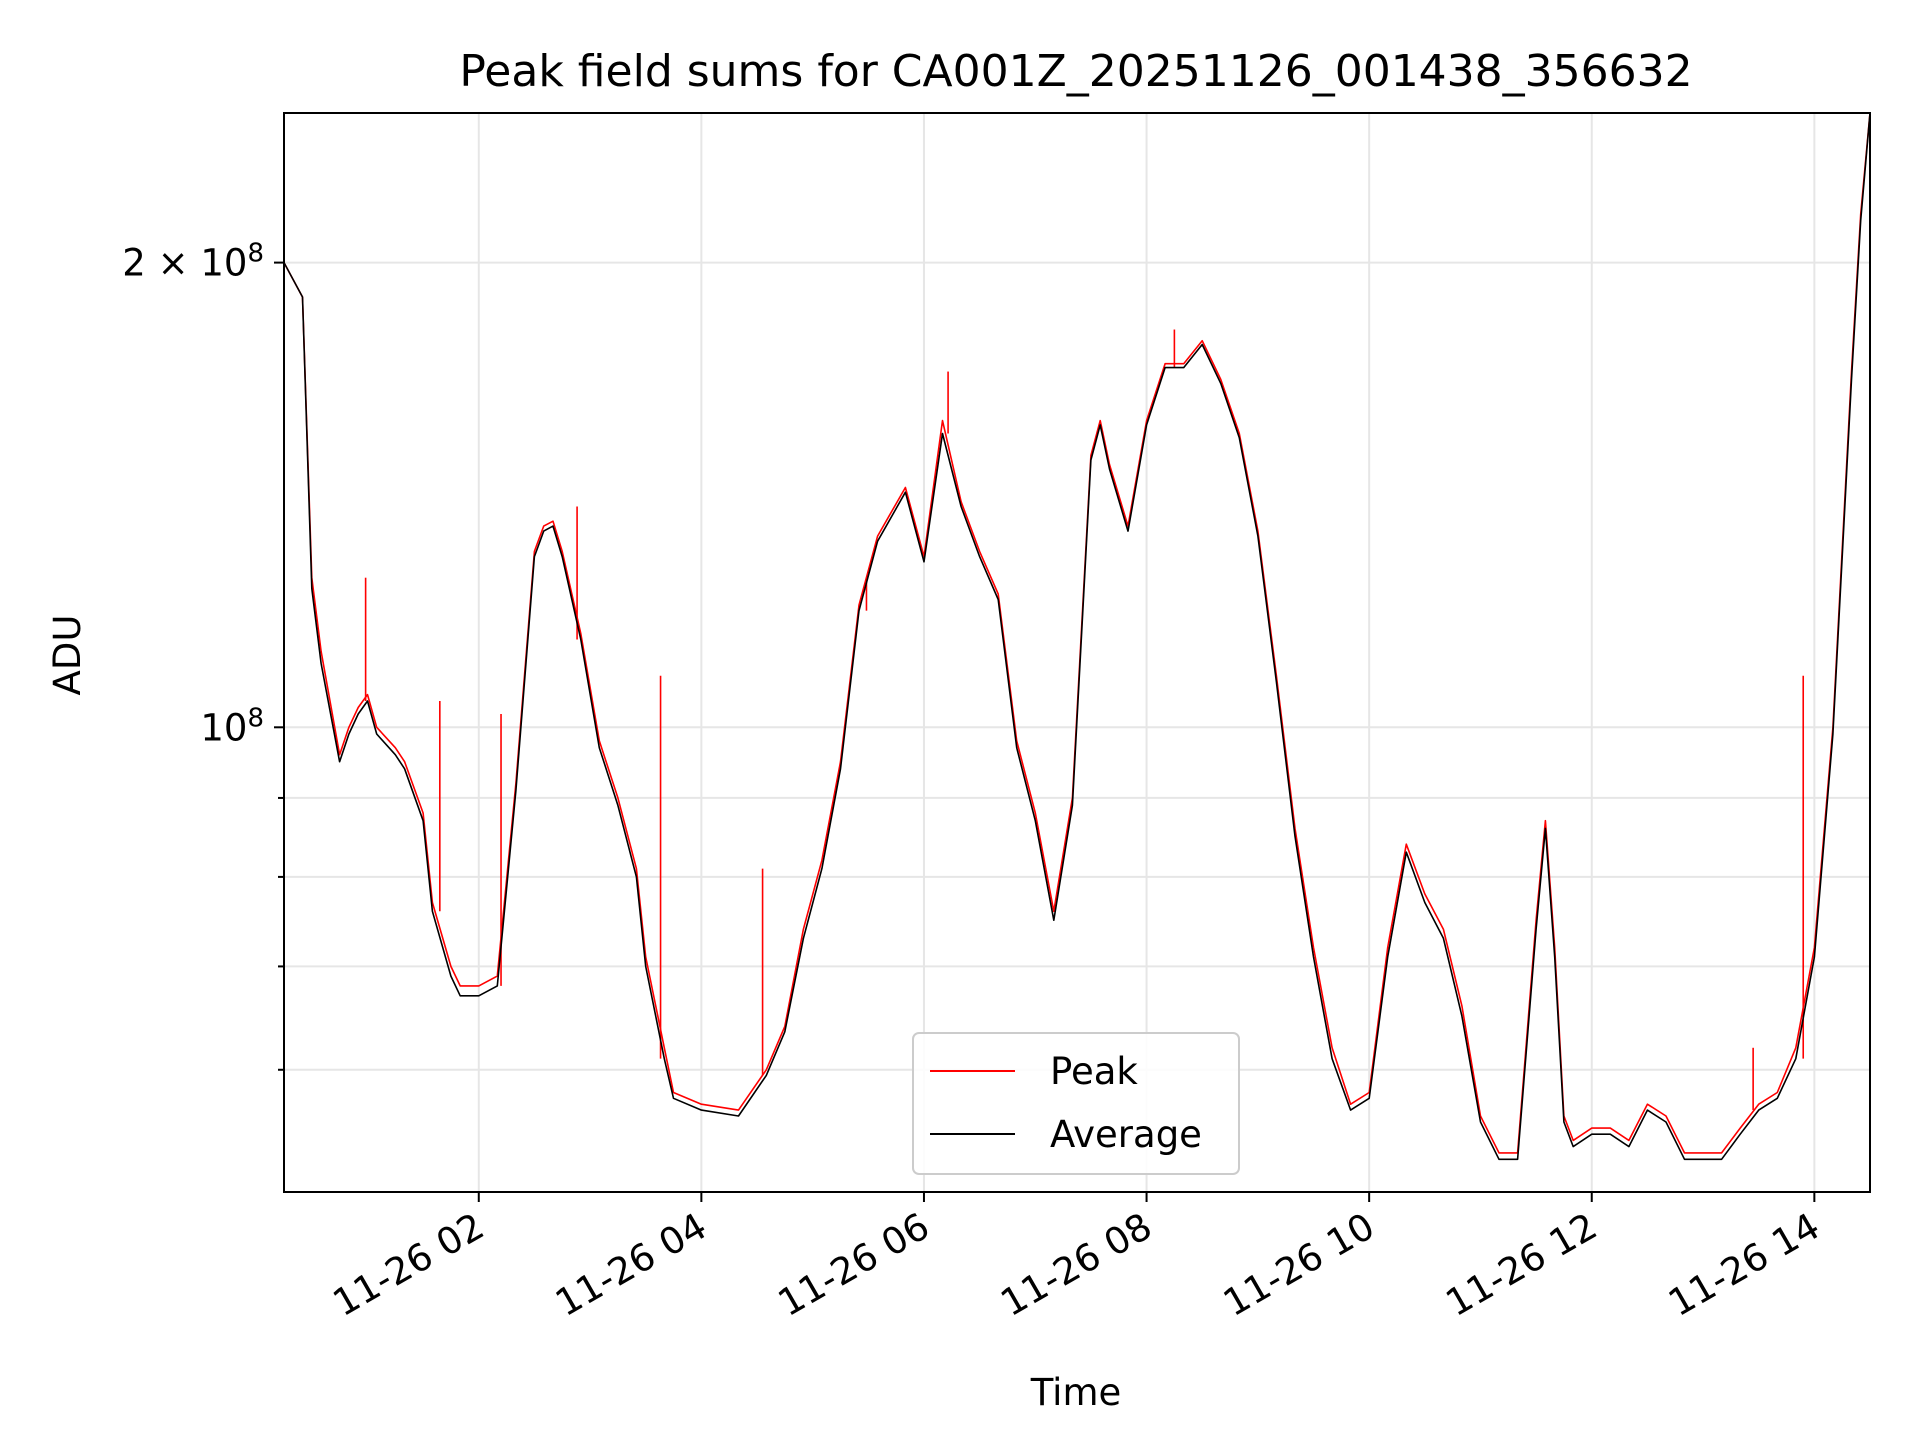 The width and height of the screenshot is (1920, 1440). I want to click on legend: Peak Average, so click(1076, 1103).